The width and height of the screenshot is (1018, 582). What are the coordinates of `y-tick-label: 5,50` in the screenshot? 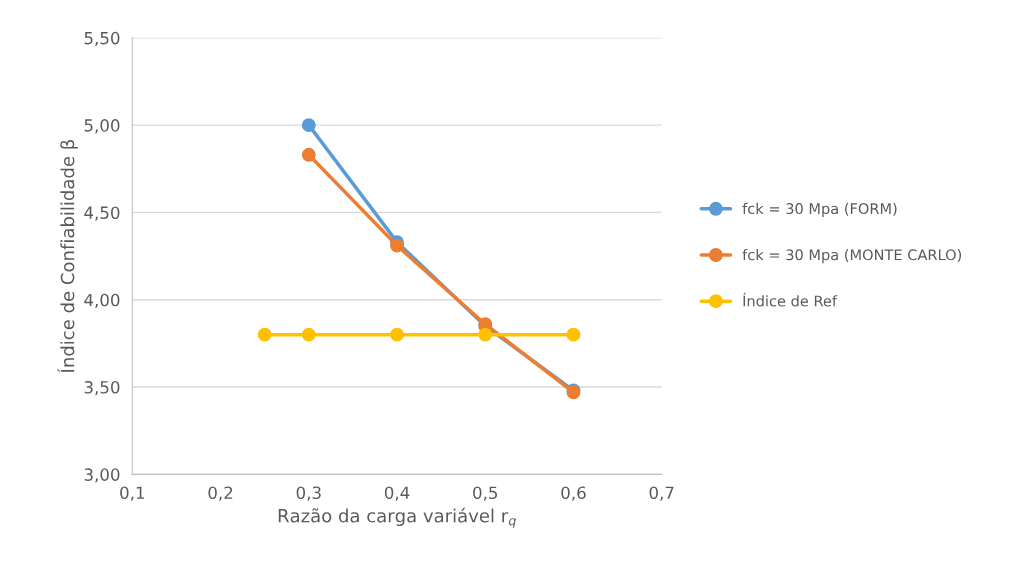 It's located at (102, 39).